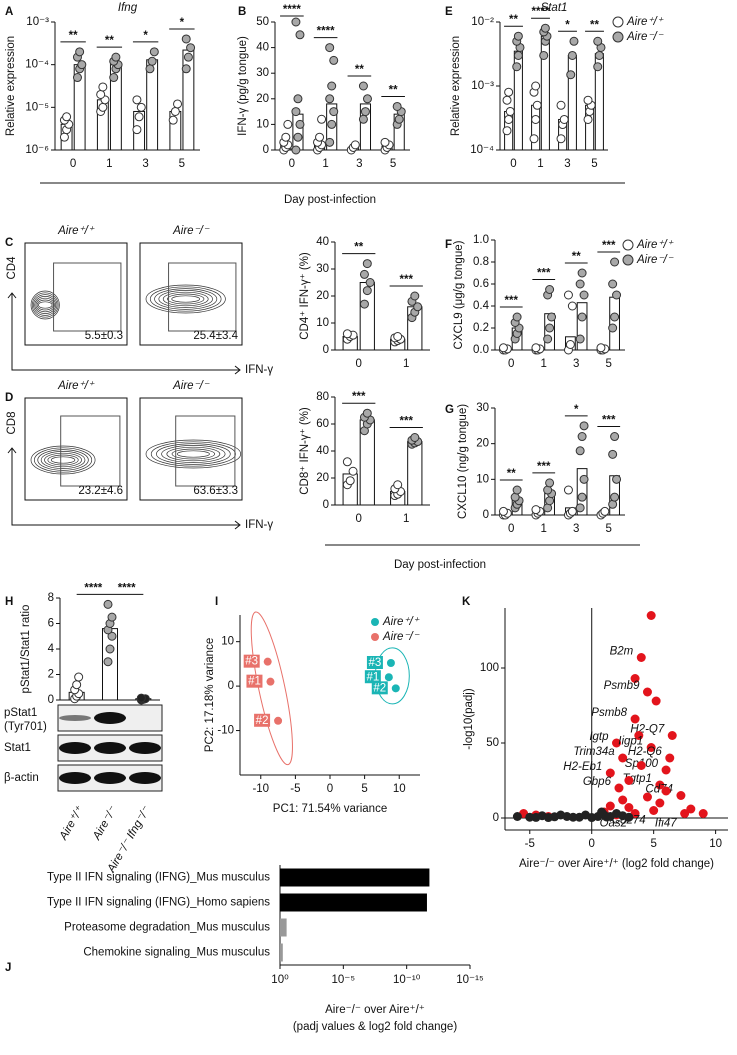 The height and width of the screenshot is (1055, 737). I want to click on gene-label: Gbp6, so click(597, 782).